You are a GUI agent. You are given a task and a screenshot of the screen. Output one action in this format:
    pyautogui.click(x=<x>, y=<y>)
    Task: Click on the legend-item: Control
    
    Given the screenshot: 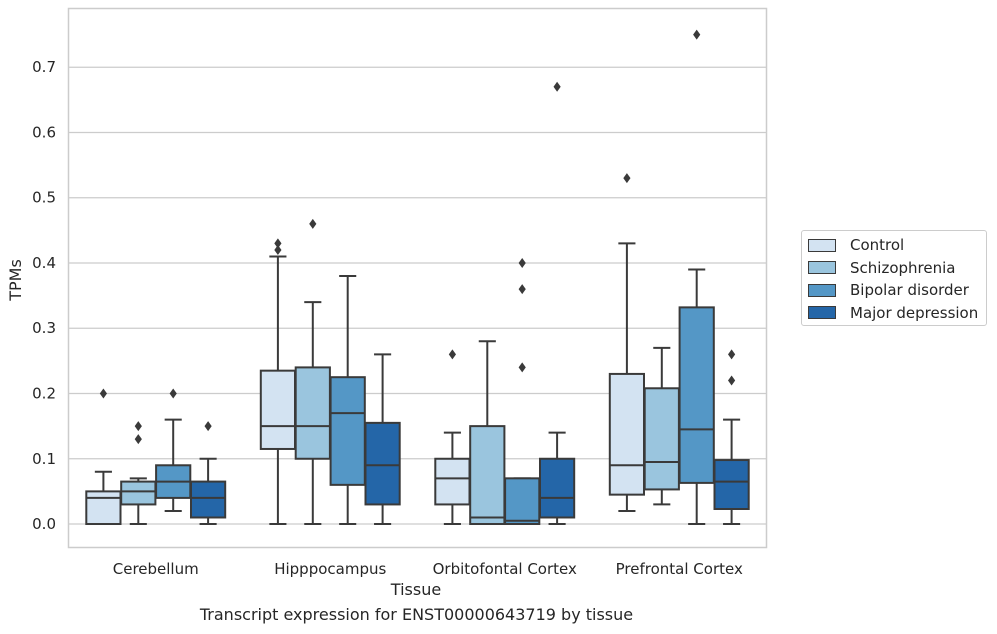 What is the action you would take?
    pyautogui.click(x=856, y=245)
    